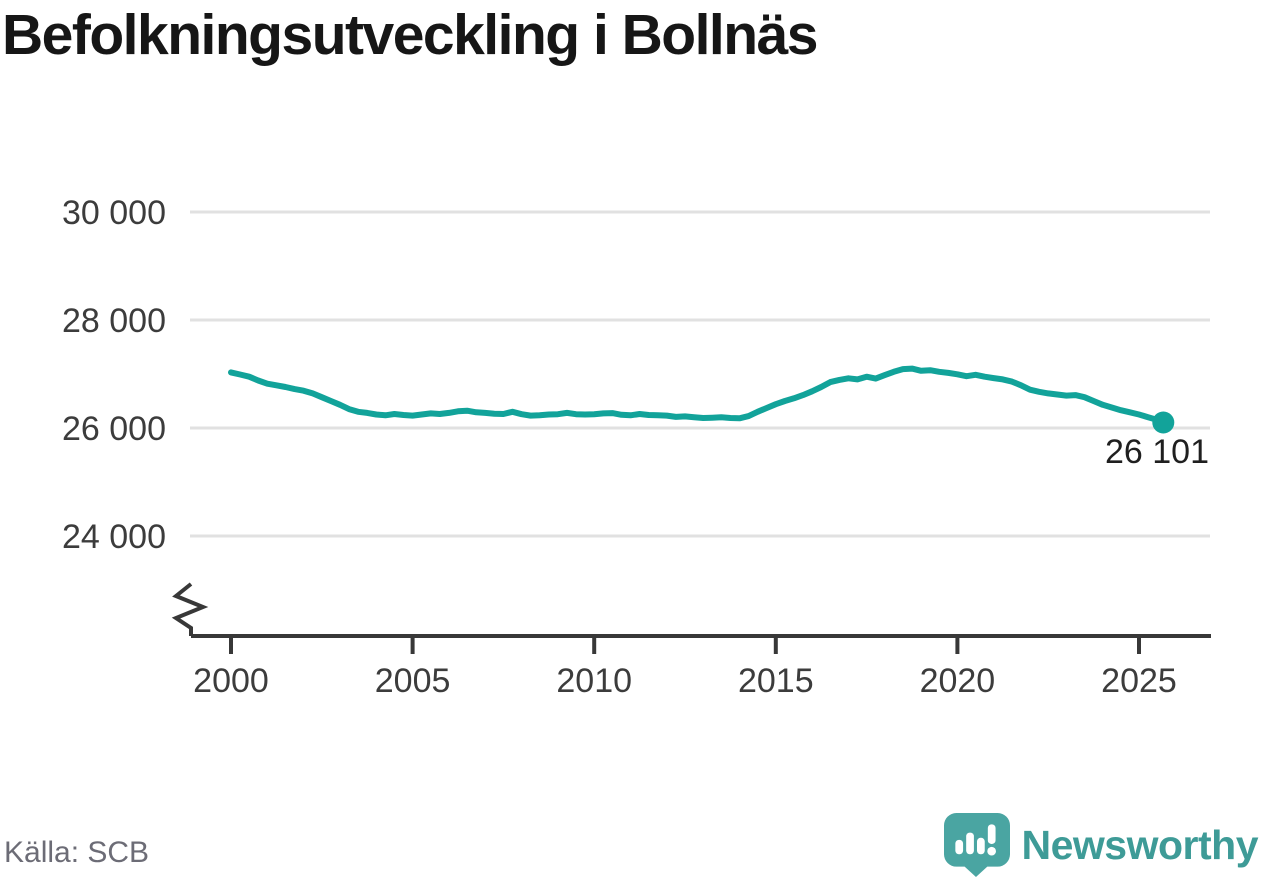  What do you see at coordinates (1140, 844) in the screenshot?
I see `newsworthy-logo-text: Newsworthy` at bounding box center [1140, 844].